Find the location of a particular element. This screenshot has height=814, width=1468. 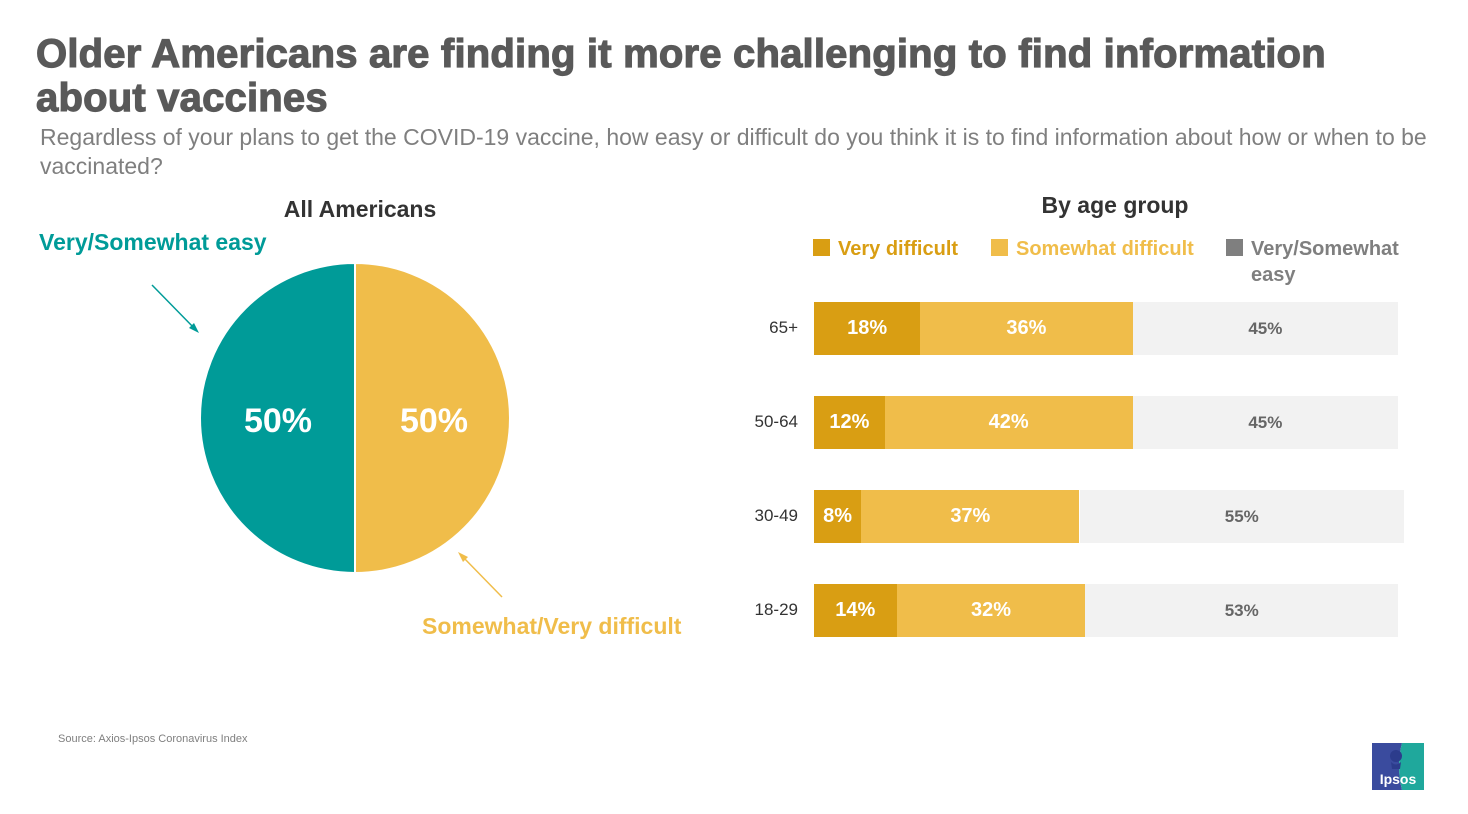

arrow-easy-icon is located at coordinates (194, 328).